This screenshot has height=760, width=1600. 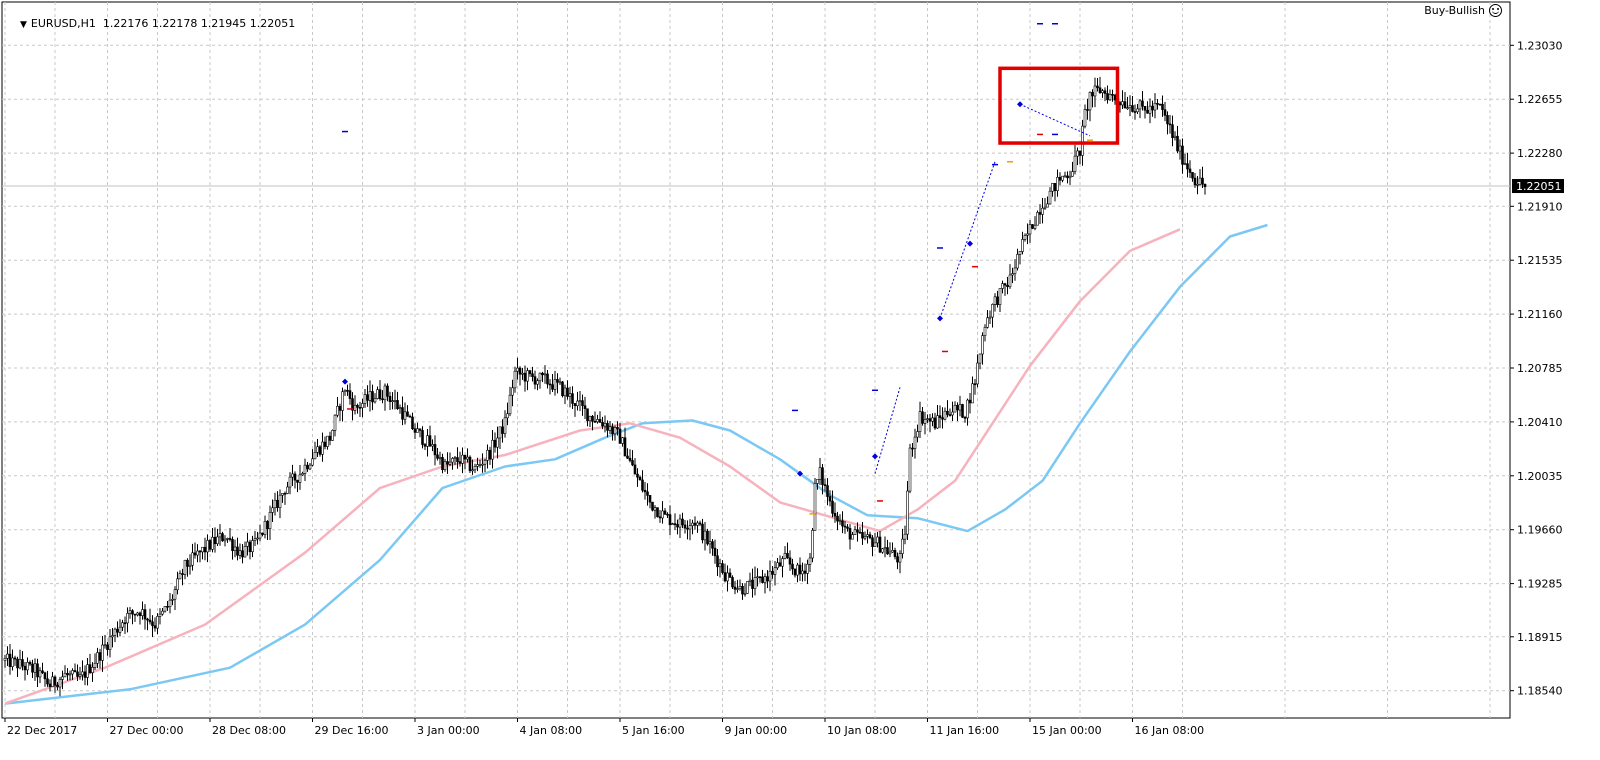 What do you see at coordinates (1020, 104) in the screenshot?
I see `signal-diamond-blue` at bounding box center [1020, 104].